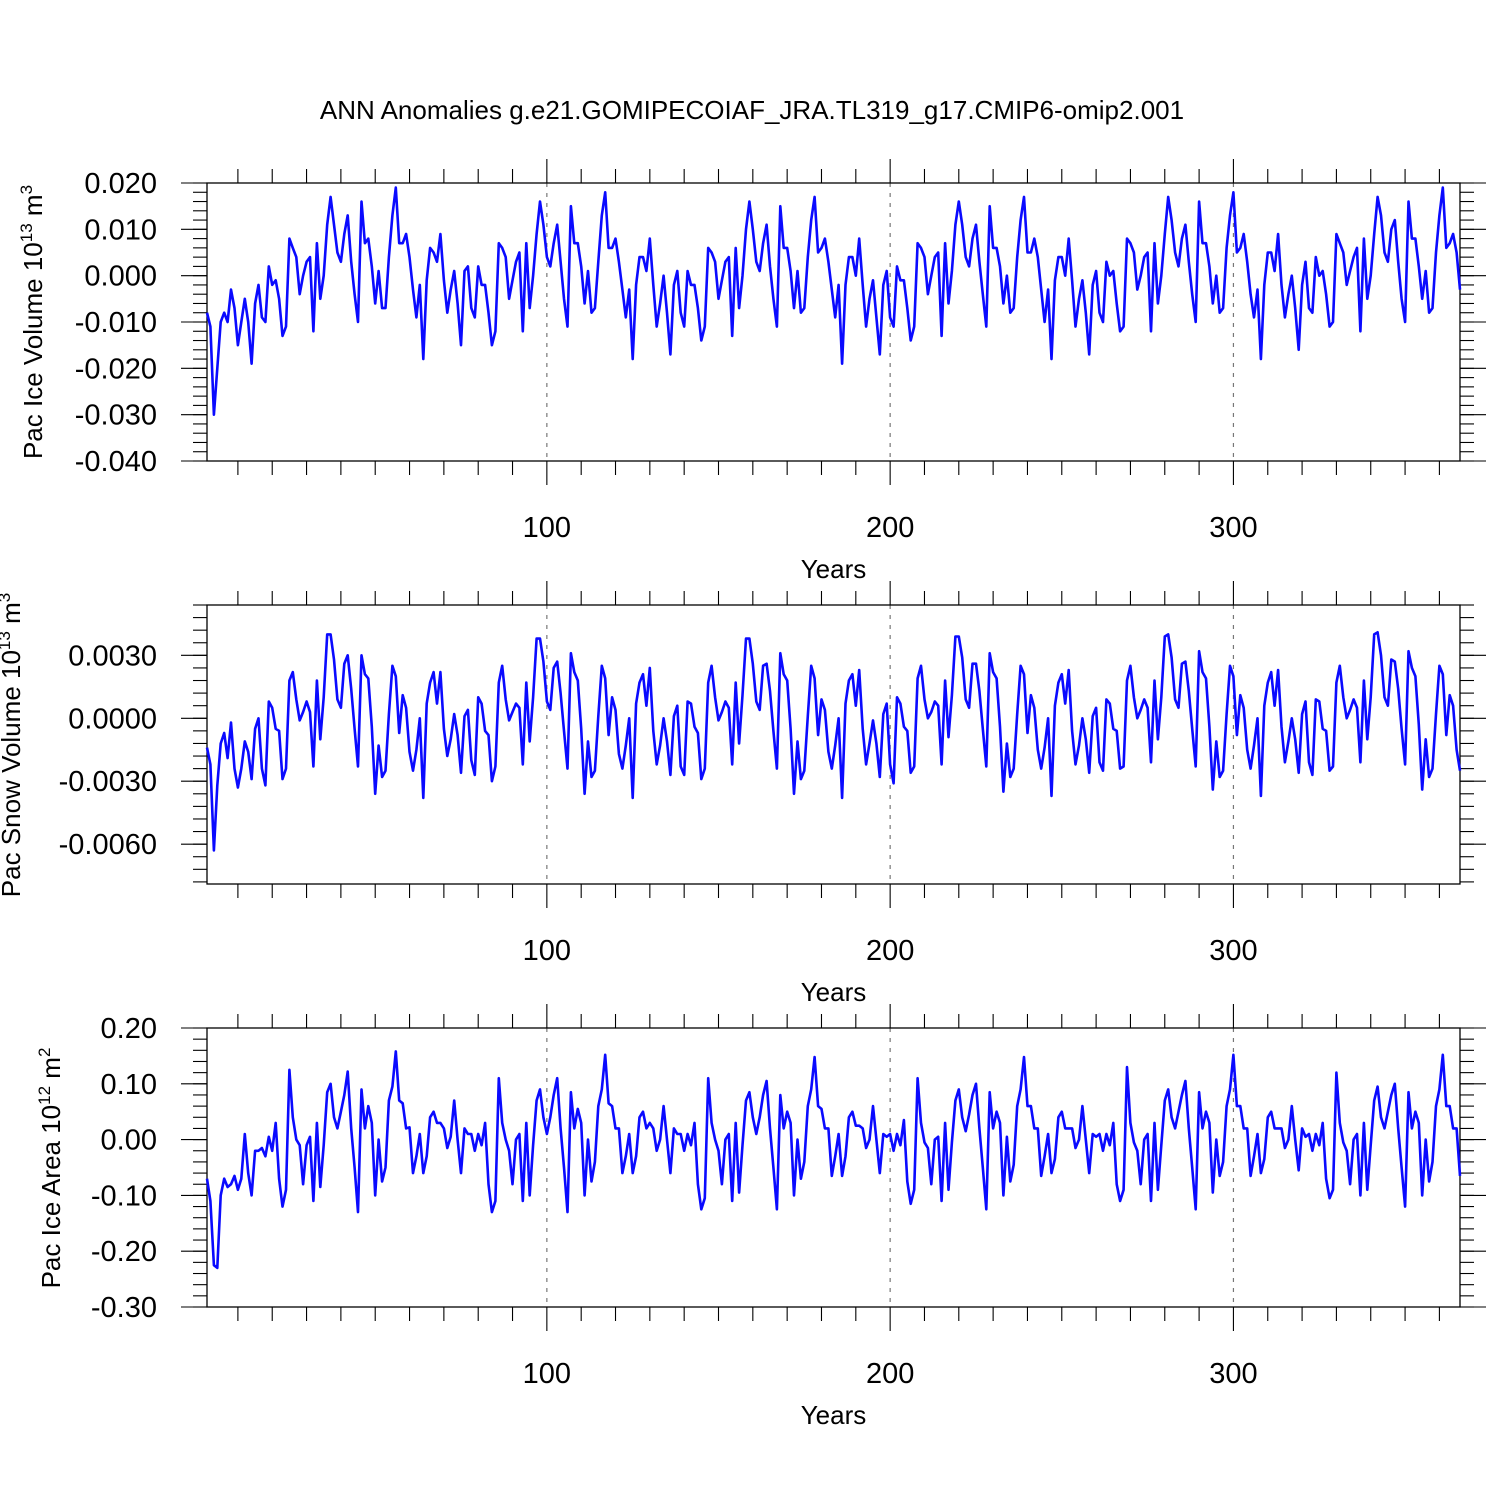 Image resolution: width=1500 pixels, height=1500 pixels. What do you see at coordinates (116, 462) in the screenshot?
I see `y-tick-label: -0.040` at bounding box center [116, 462].